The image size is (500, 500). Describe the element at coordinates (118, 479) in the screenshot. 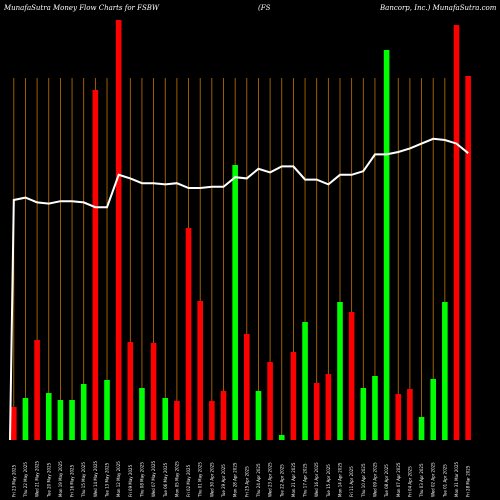

I see `x-tick-label: Mon 12 May 2025` at that location.